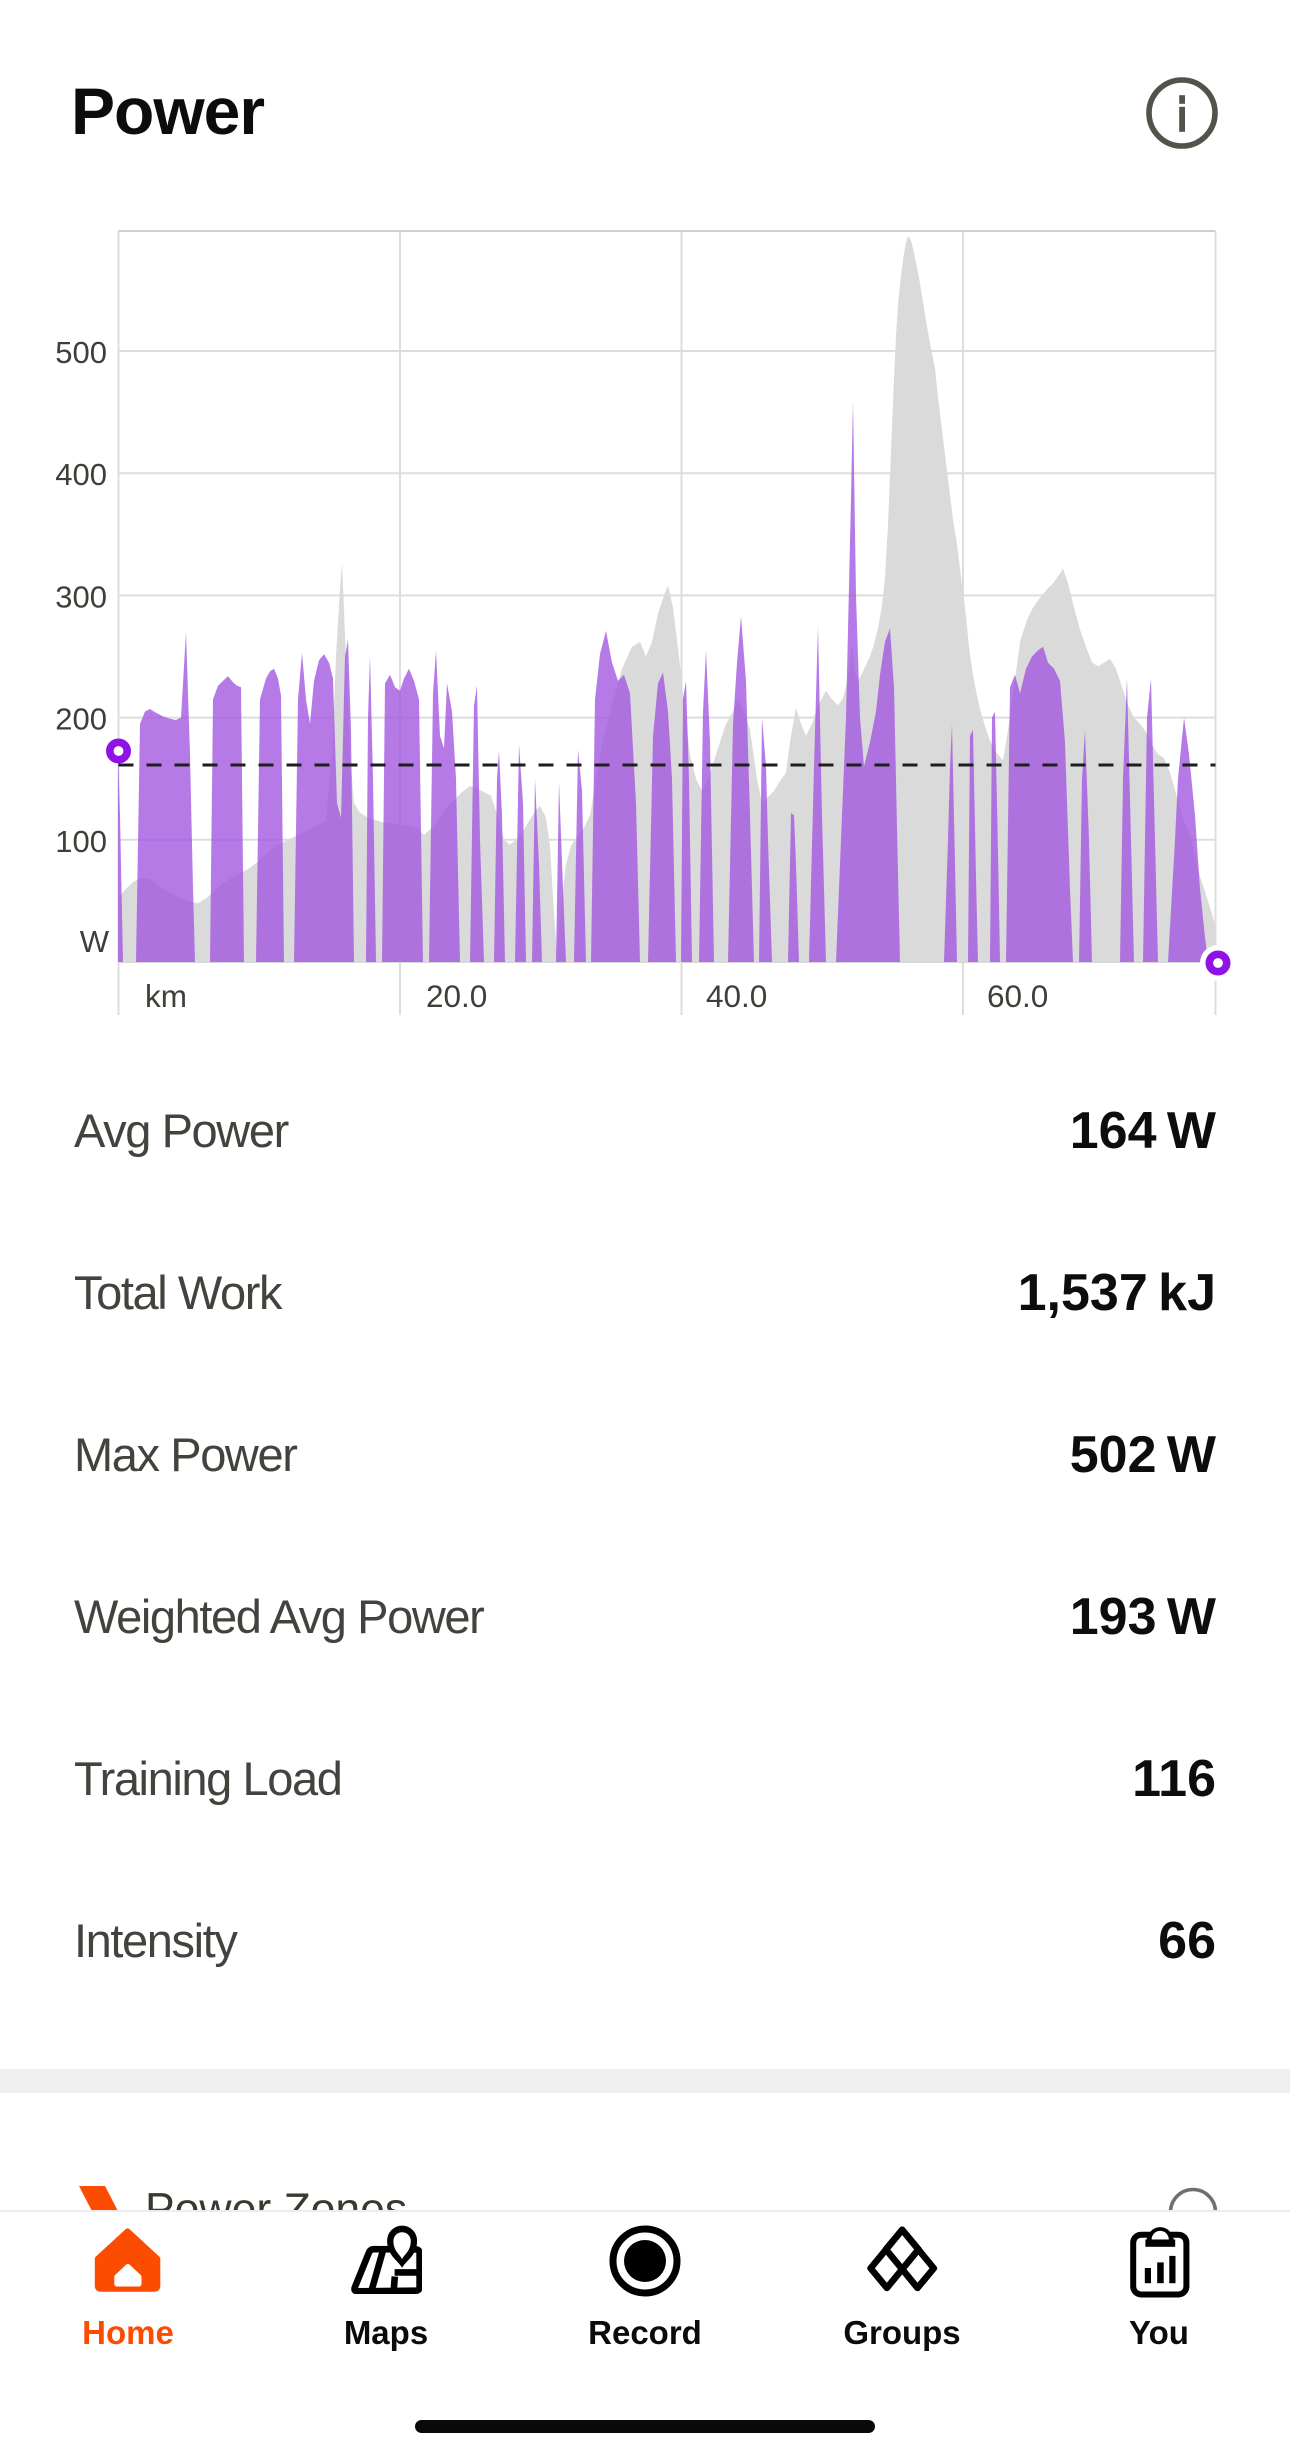 The width and height of the screenshot is (1290, 2458). Describe the element at coordinates (166, 996) in the screenshot. I see `svg-text: km` at that location.